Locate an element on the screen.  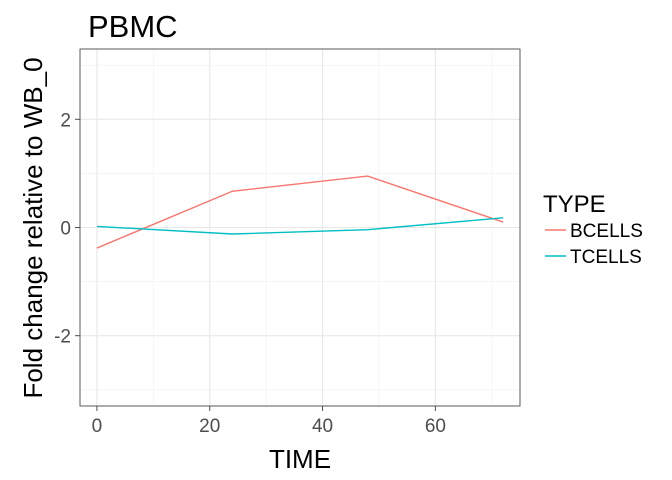
series-layer is located at coordinates (300, 212).